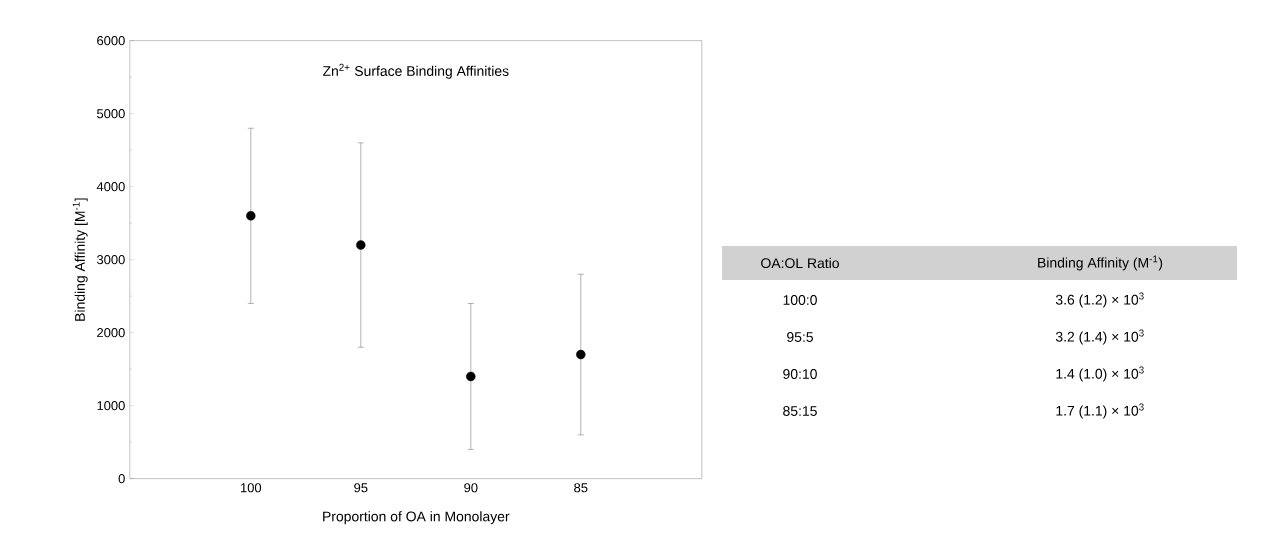 The width and height of the screenshot is (1267, 548). Describe the element at coordinates (416, 518) in the screenshot. I see `x-axis-title: Proportion of OA in Monolayer` at that location.